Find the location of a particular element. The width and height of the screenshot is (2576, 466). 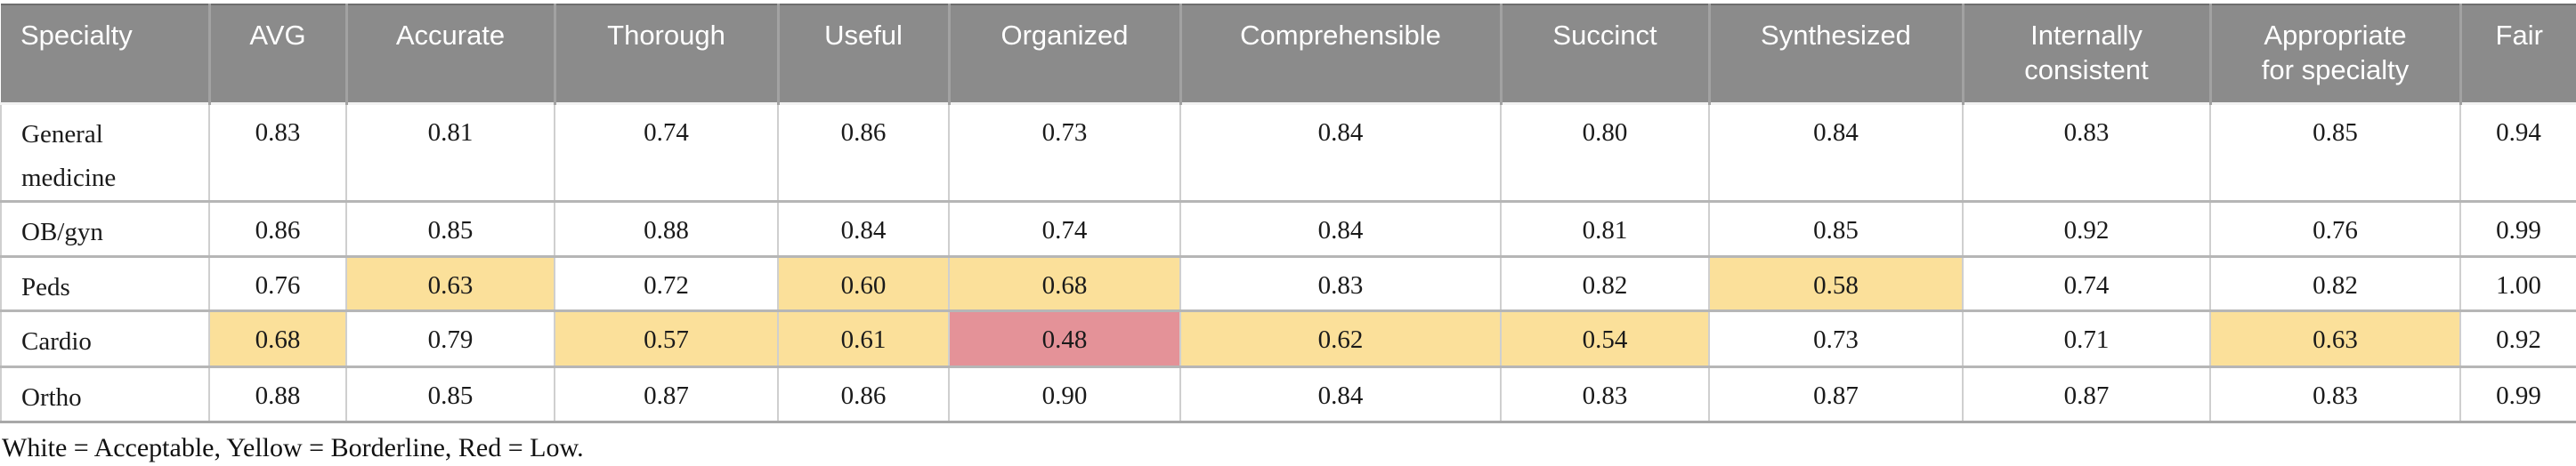

score-cell: 0.94 is located at coordinates (2518, 153).